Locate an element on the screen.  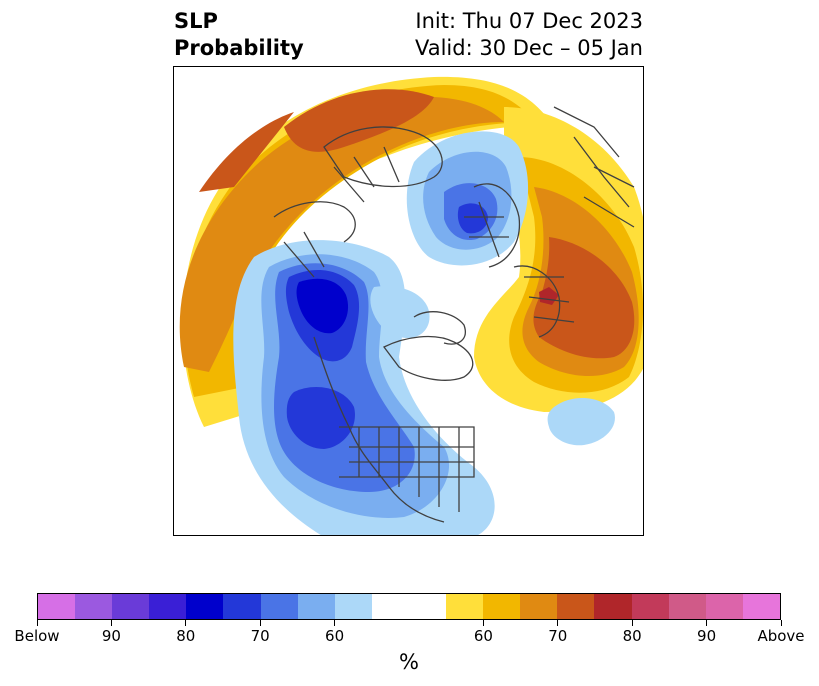
colorbar-tick-label: Below is located at coordinates (37, 636).